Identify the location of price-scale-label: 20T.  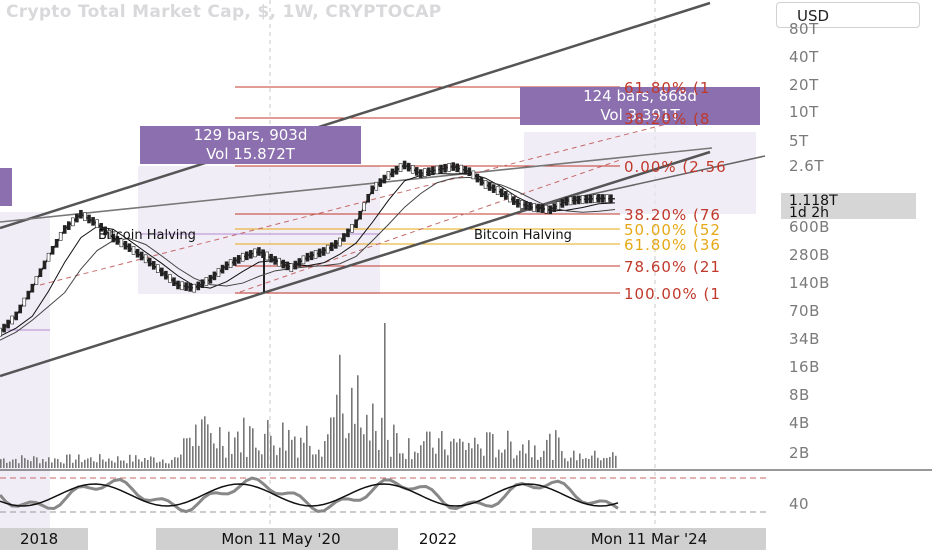
(804, 85).